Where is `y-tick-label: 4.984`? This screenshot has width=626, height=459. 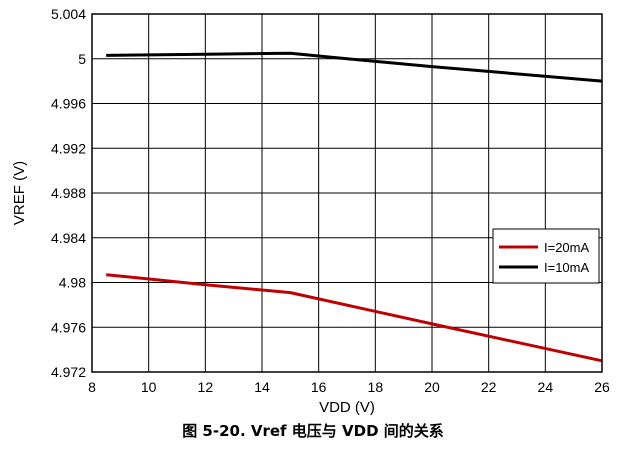
y-tick-label: 4.984 is located at coordinates (68, 238).